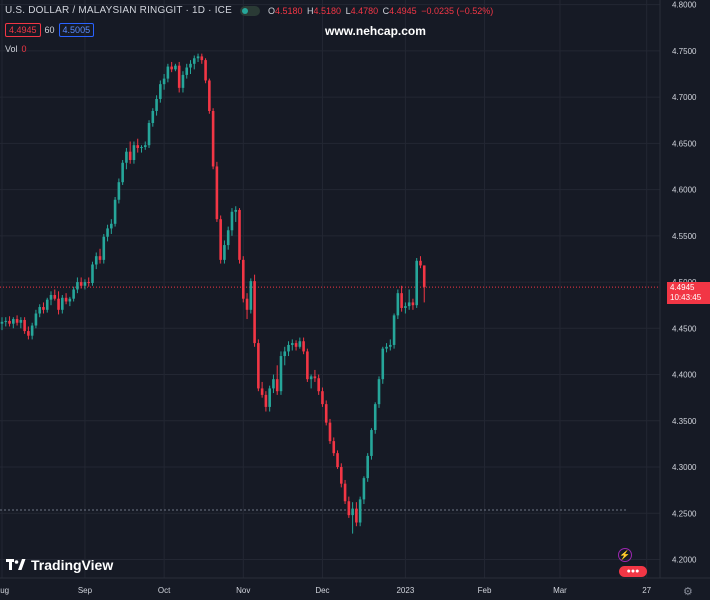 The height and width of the screenshot is (600, 710). What do you see at coordinates (684, 560) in the screenshot?
I see `y-tick-label: 4.2000` at bounding box center [684, 560].